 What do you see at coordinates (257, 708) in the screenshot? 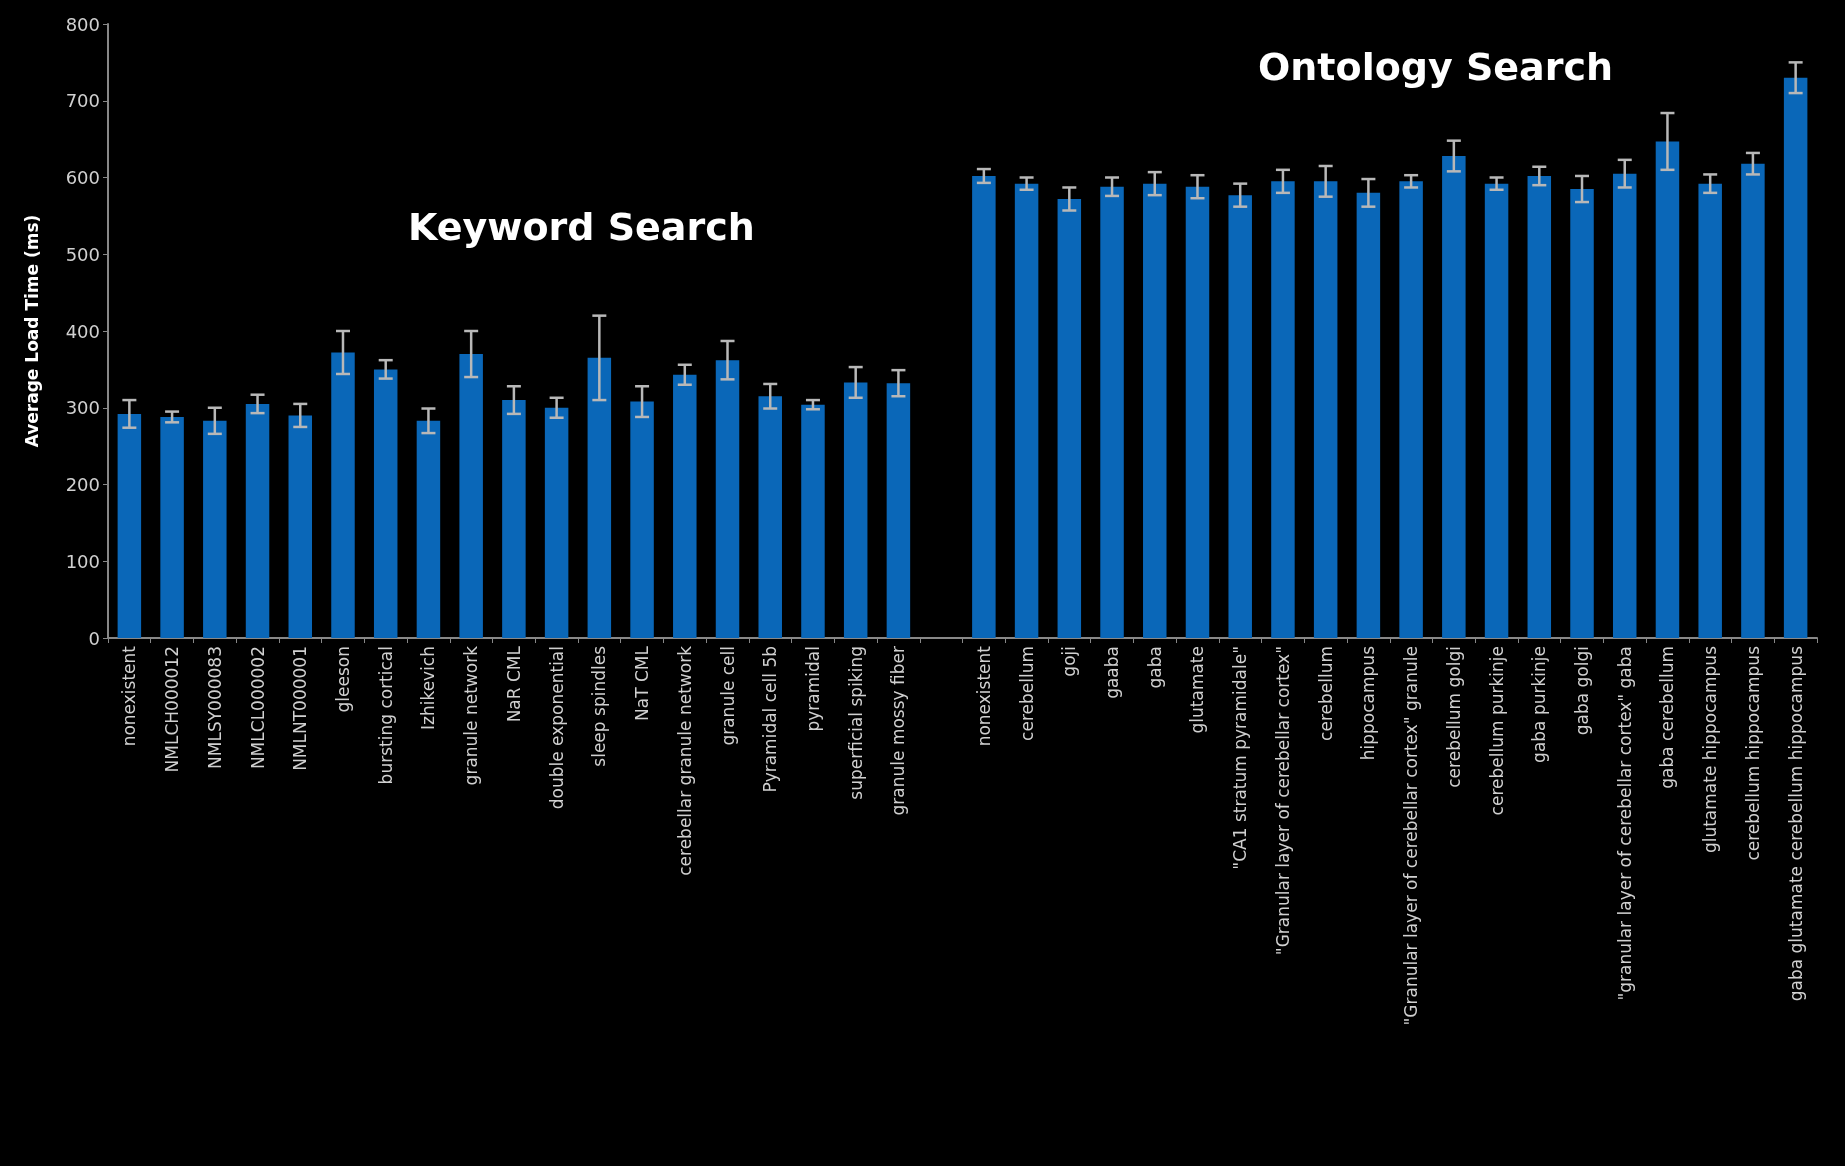
I see `x-tick-label: NMLCL000002` at bounding box center [257, 708].